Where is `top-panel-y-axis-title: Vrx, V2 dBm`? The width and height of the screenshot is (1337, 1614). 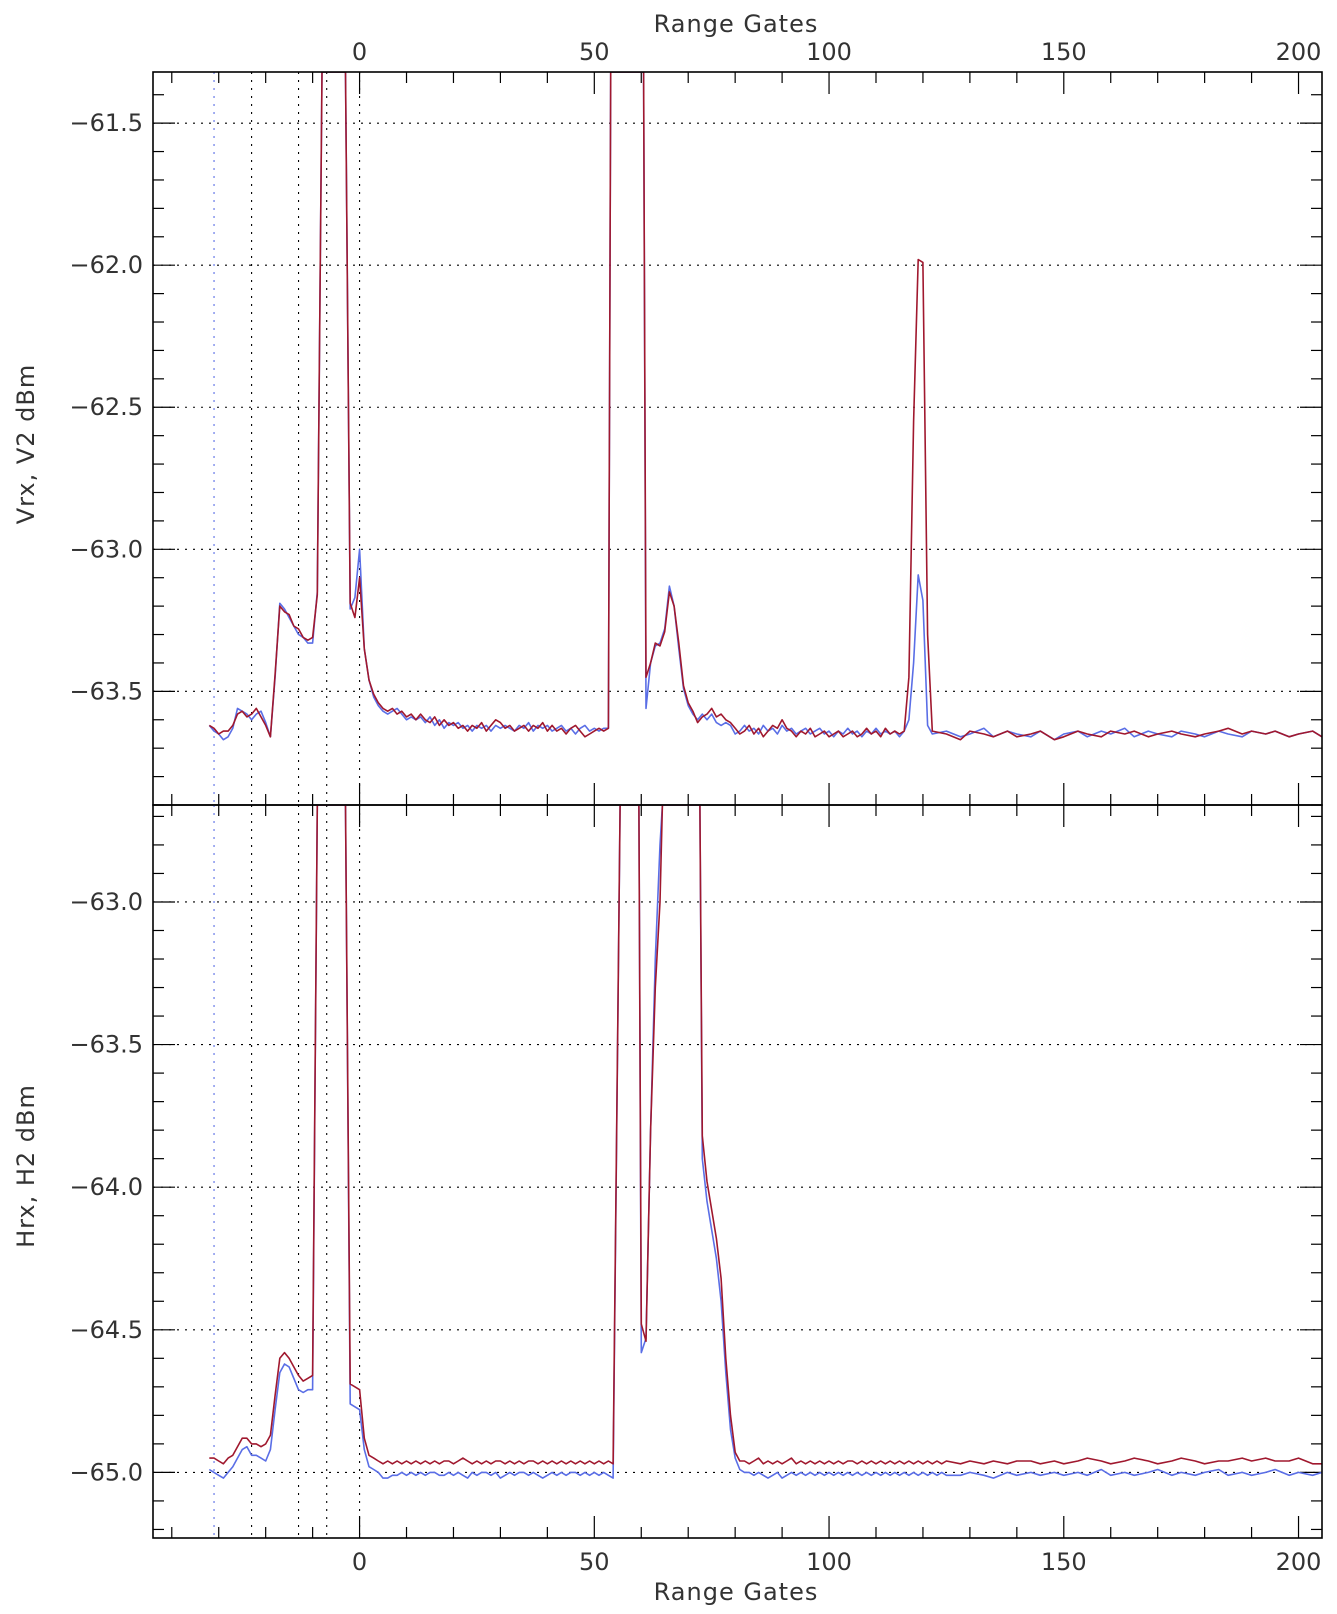 top-panel-y-axis-title: Vrx, V2 dBm is located at coordinates (26, 444).